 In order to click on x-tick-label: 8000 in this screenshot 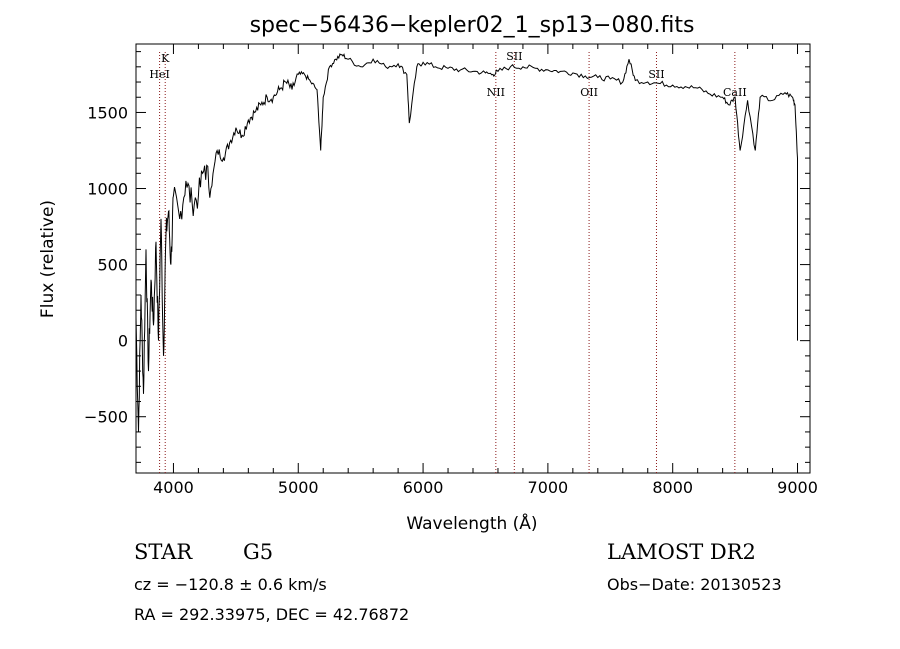, I will do `click(672, 487)`.